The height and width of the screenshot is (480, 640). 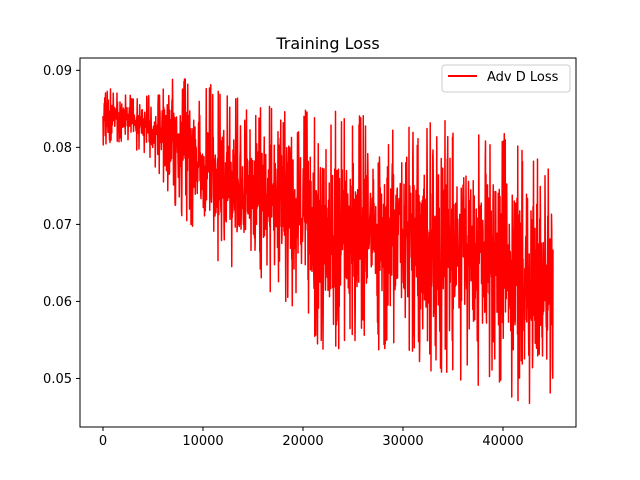 I want to click on legend: Adv D Loss, so click(x=506, y=78).